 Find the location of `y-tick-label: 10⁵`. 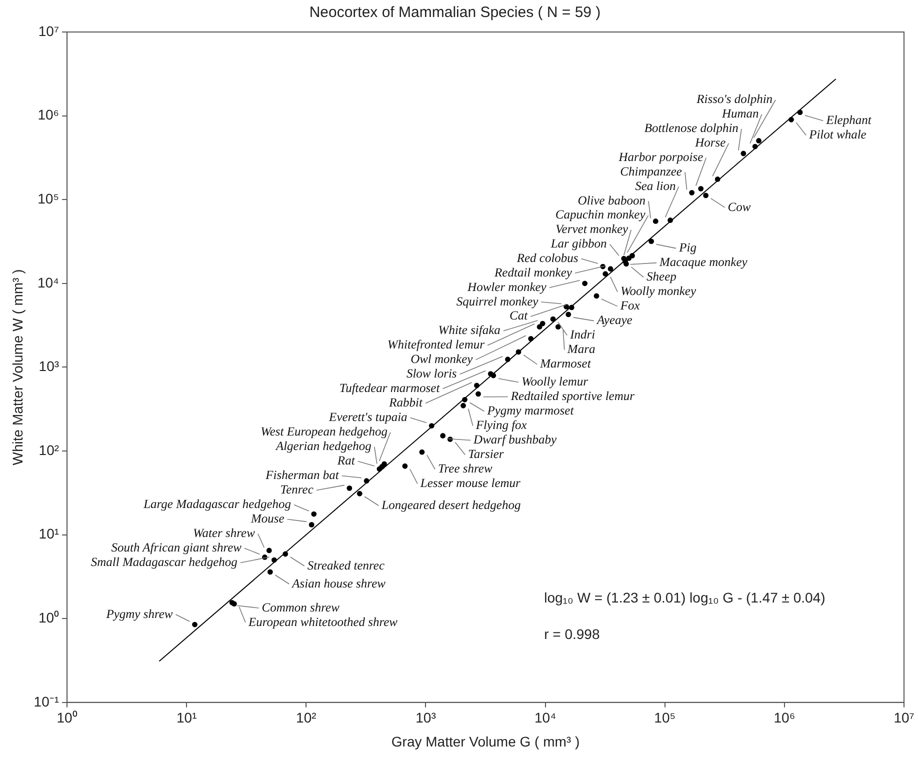

y-tick-label: 10⁵ is located at coordinates (49, 198).